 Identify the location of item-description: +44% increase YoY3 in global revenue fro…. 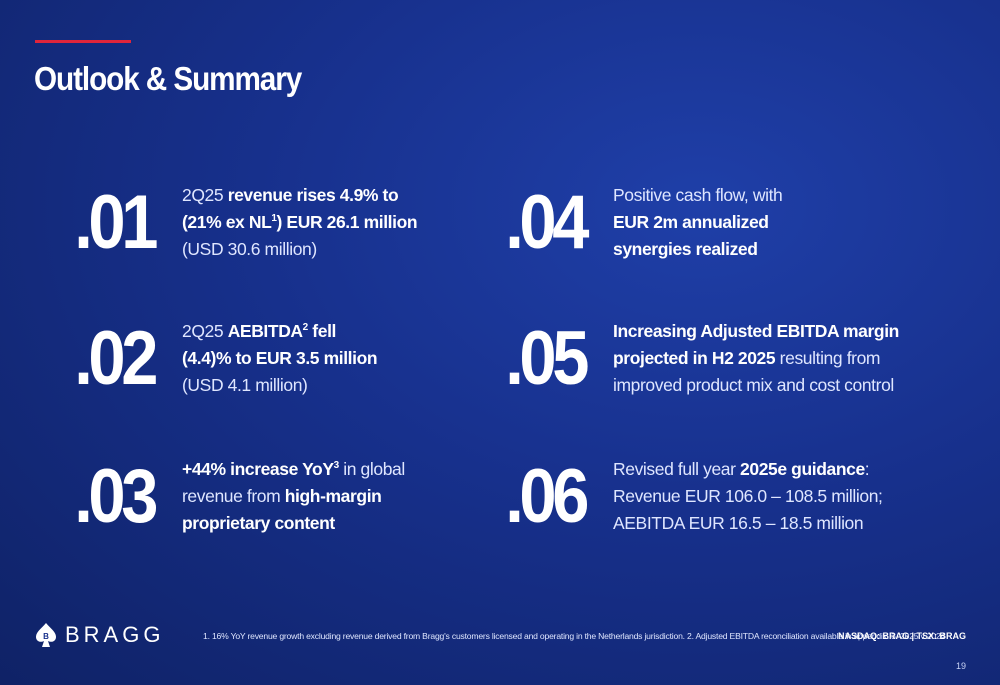
(293, 496).